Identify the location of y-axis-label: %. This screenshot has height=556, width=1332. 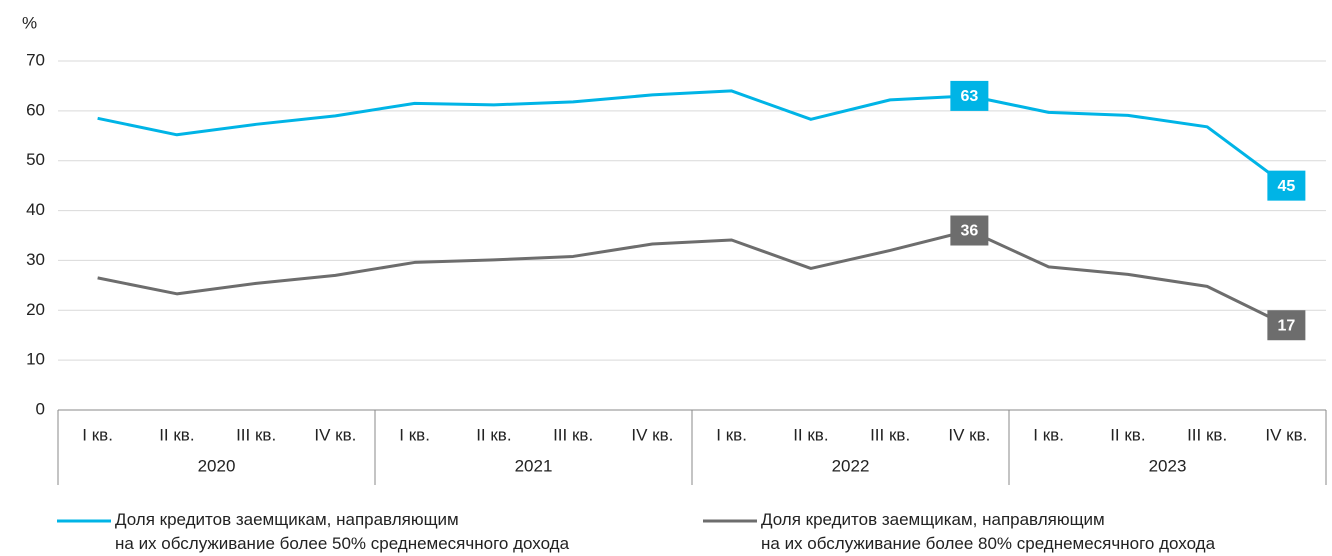
(29, 22).